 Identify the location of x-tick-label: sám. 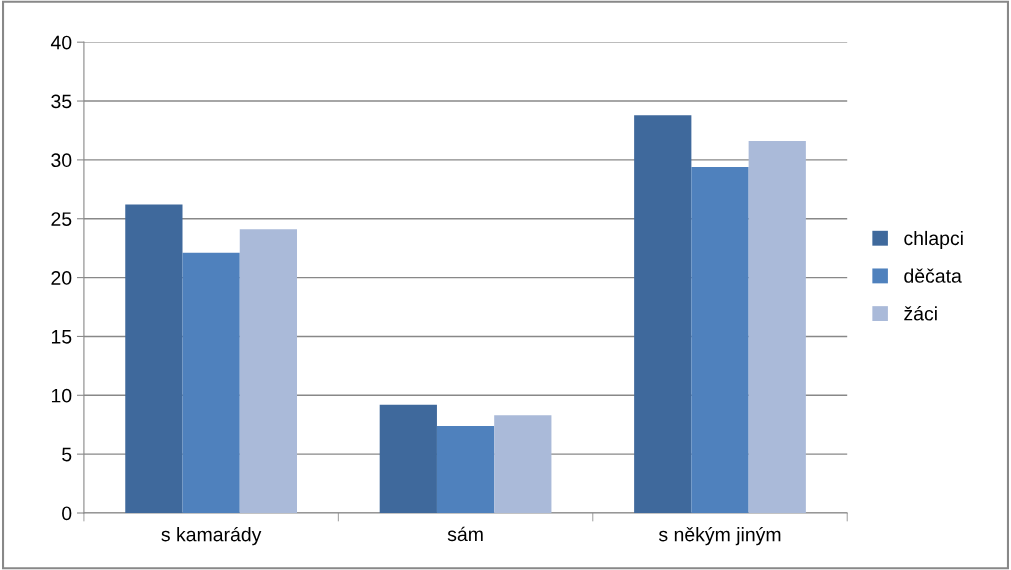
(465, 534).